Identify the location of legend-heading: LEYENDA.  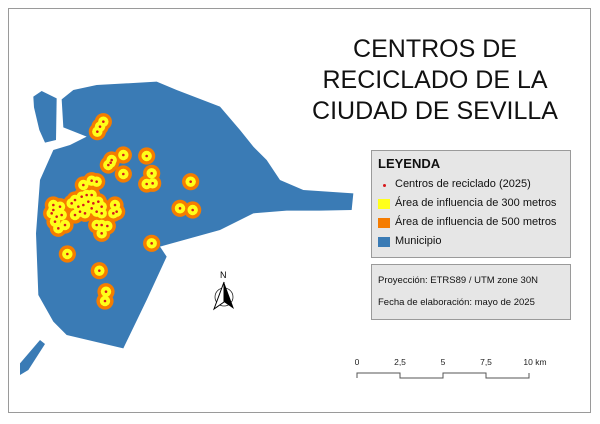
(409, 163).